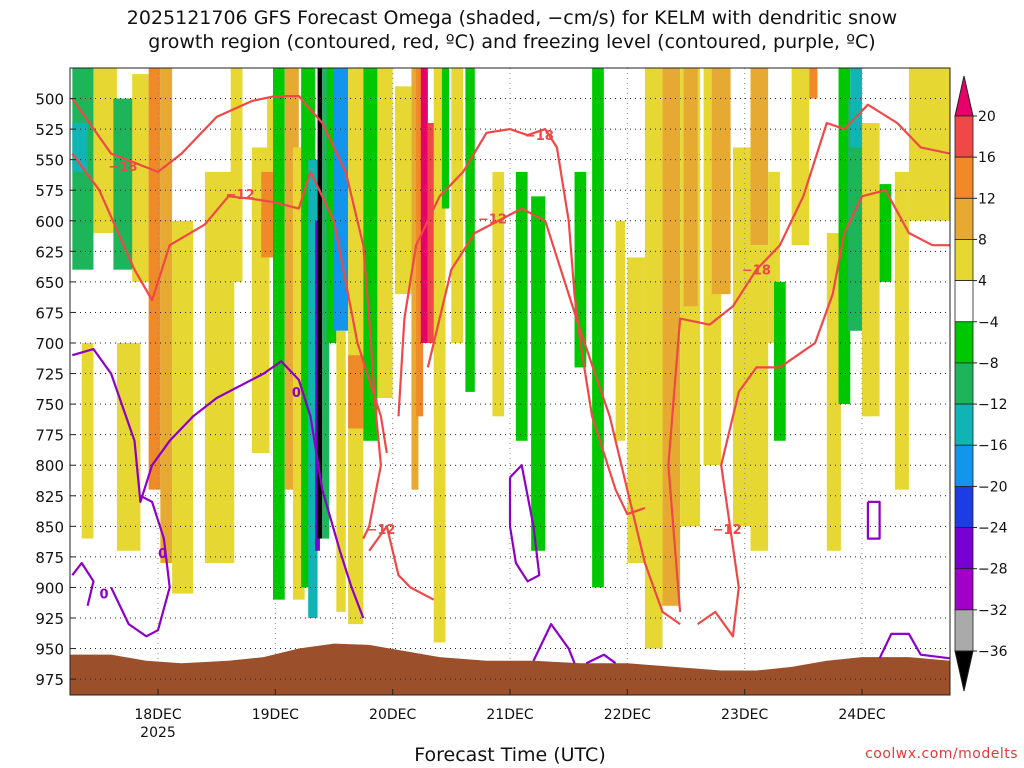 The width and height of the screenshot is (1024, 768). Describe the element at coordinates (49, 313) in the screenshot. I see `y-tick-label: 675` at that location.